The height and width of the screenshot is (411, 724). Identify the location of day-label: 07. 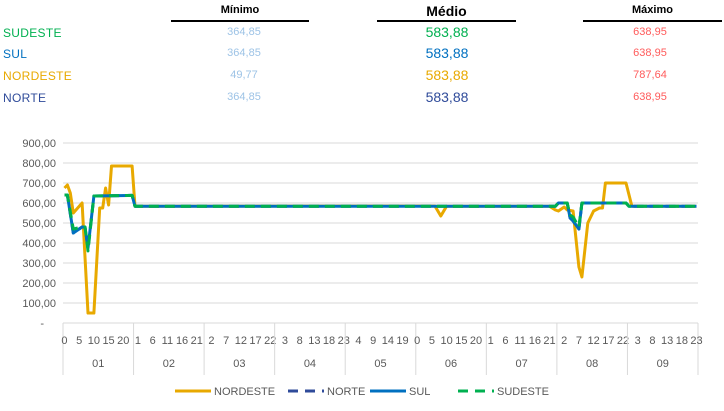
(521, 364).